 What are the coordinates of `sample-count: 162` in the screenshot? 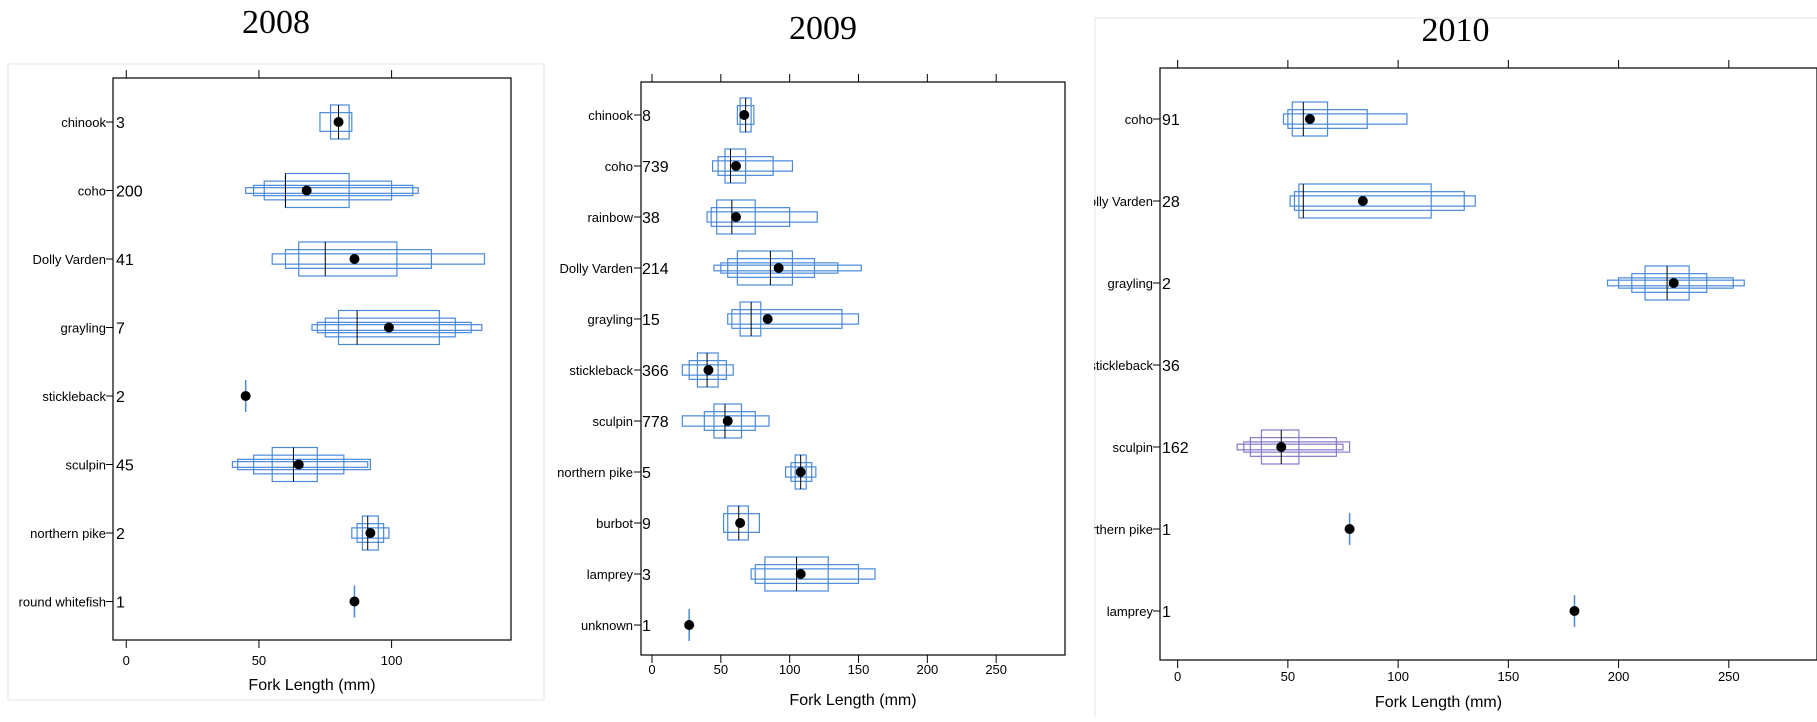 It's located at (1175, 448).